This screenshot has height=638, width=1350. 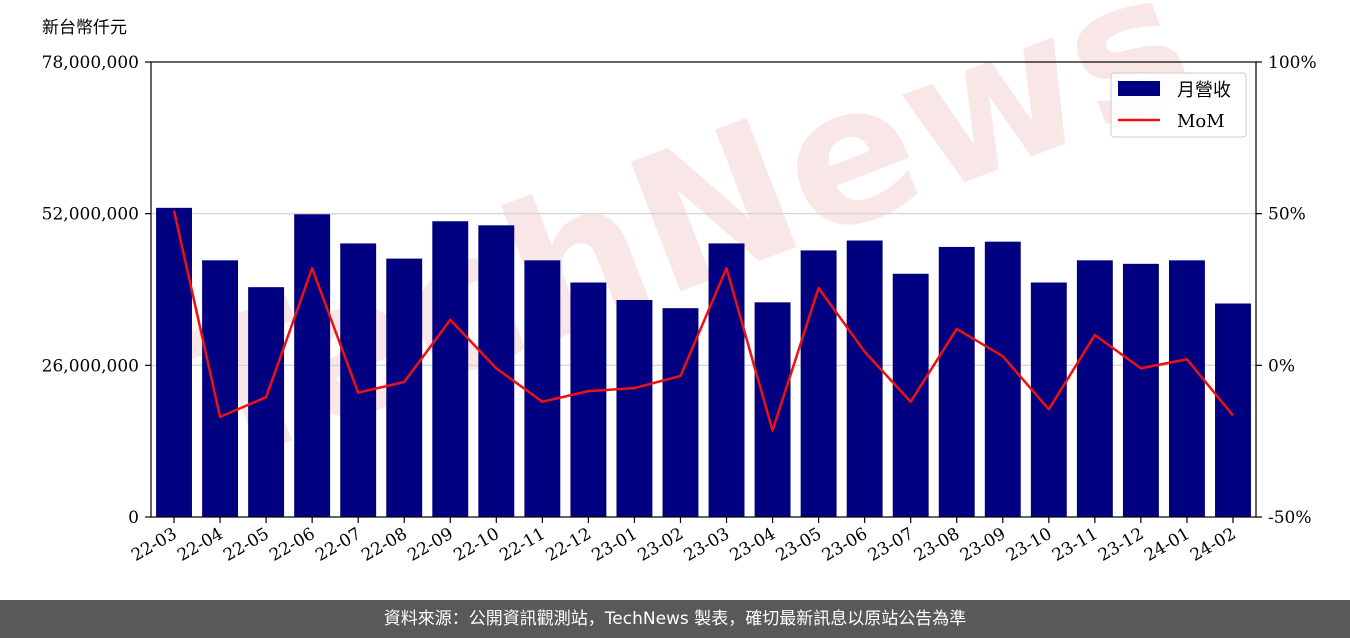 I want to click on legend-swatch-bar, so click(x=1139, y=88).